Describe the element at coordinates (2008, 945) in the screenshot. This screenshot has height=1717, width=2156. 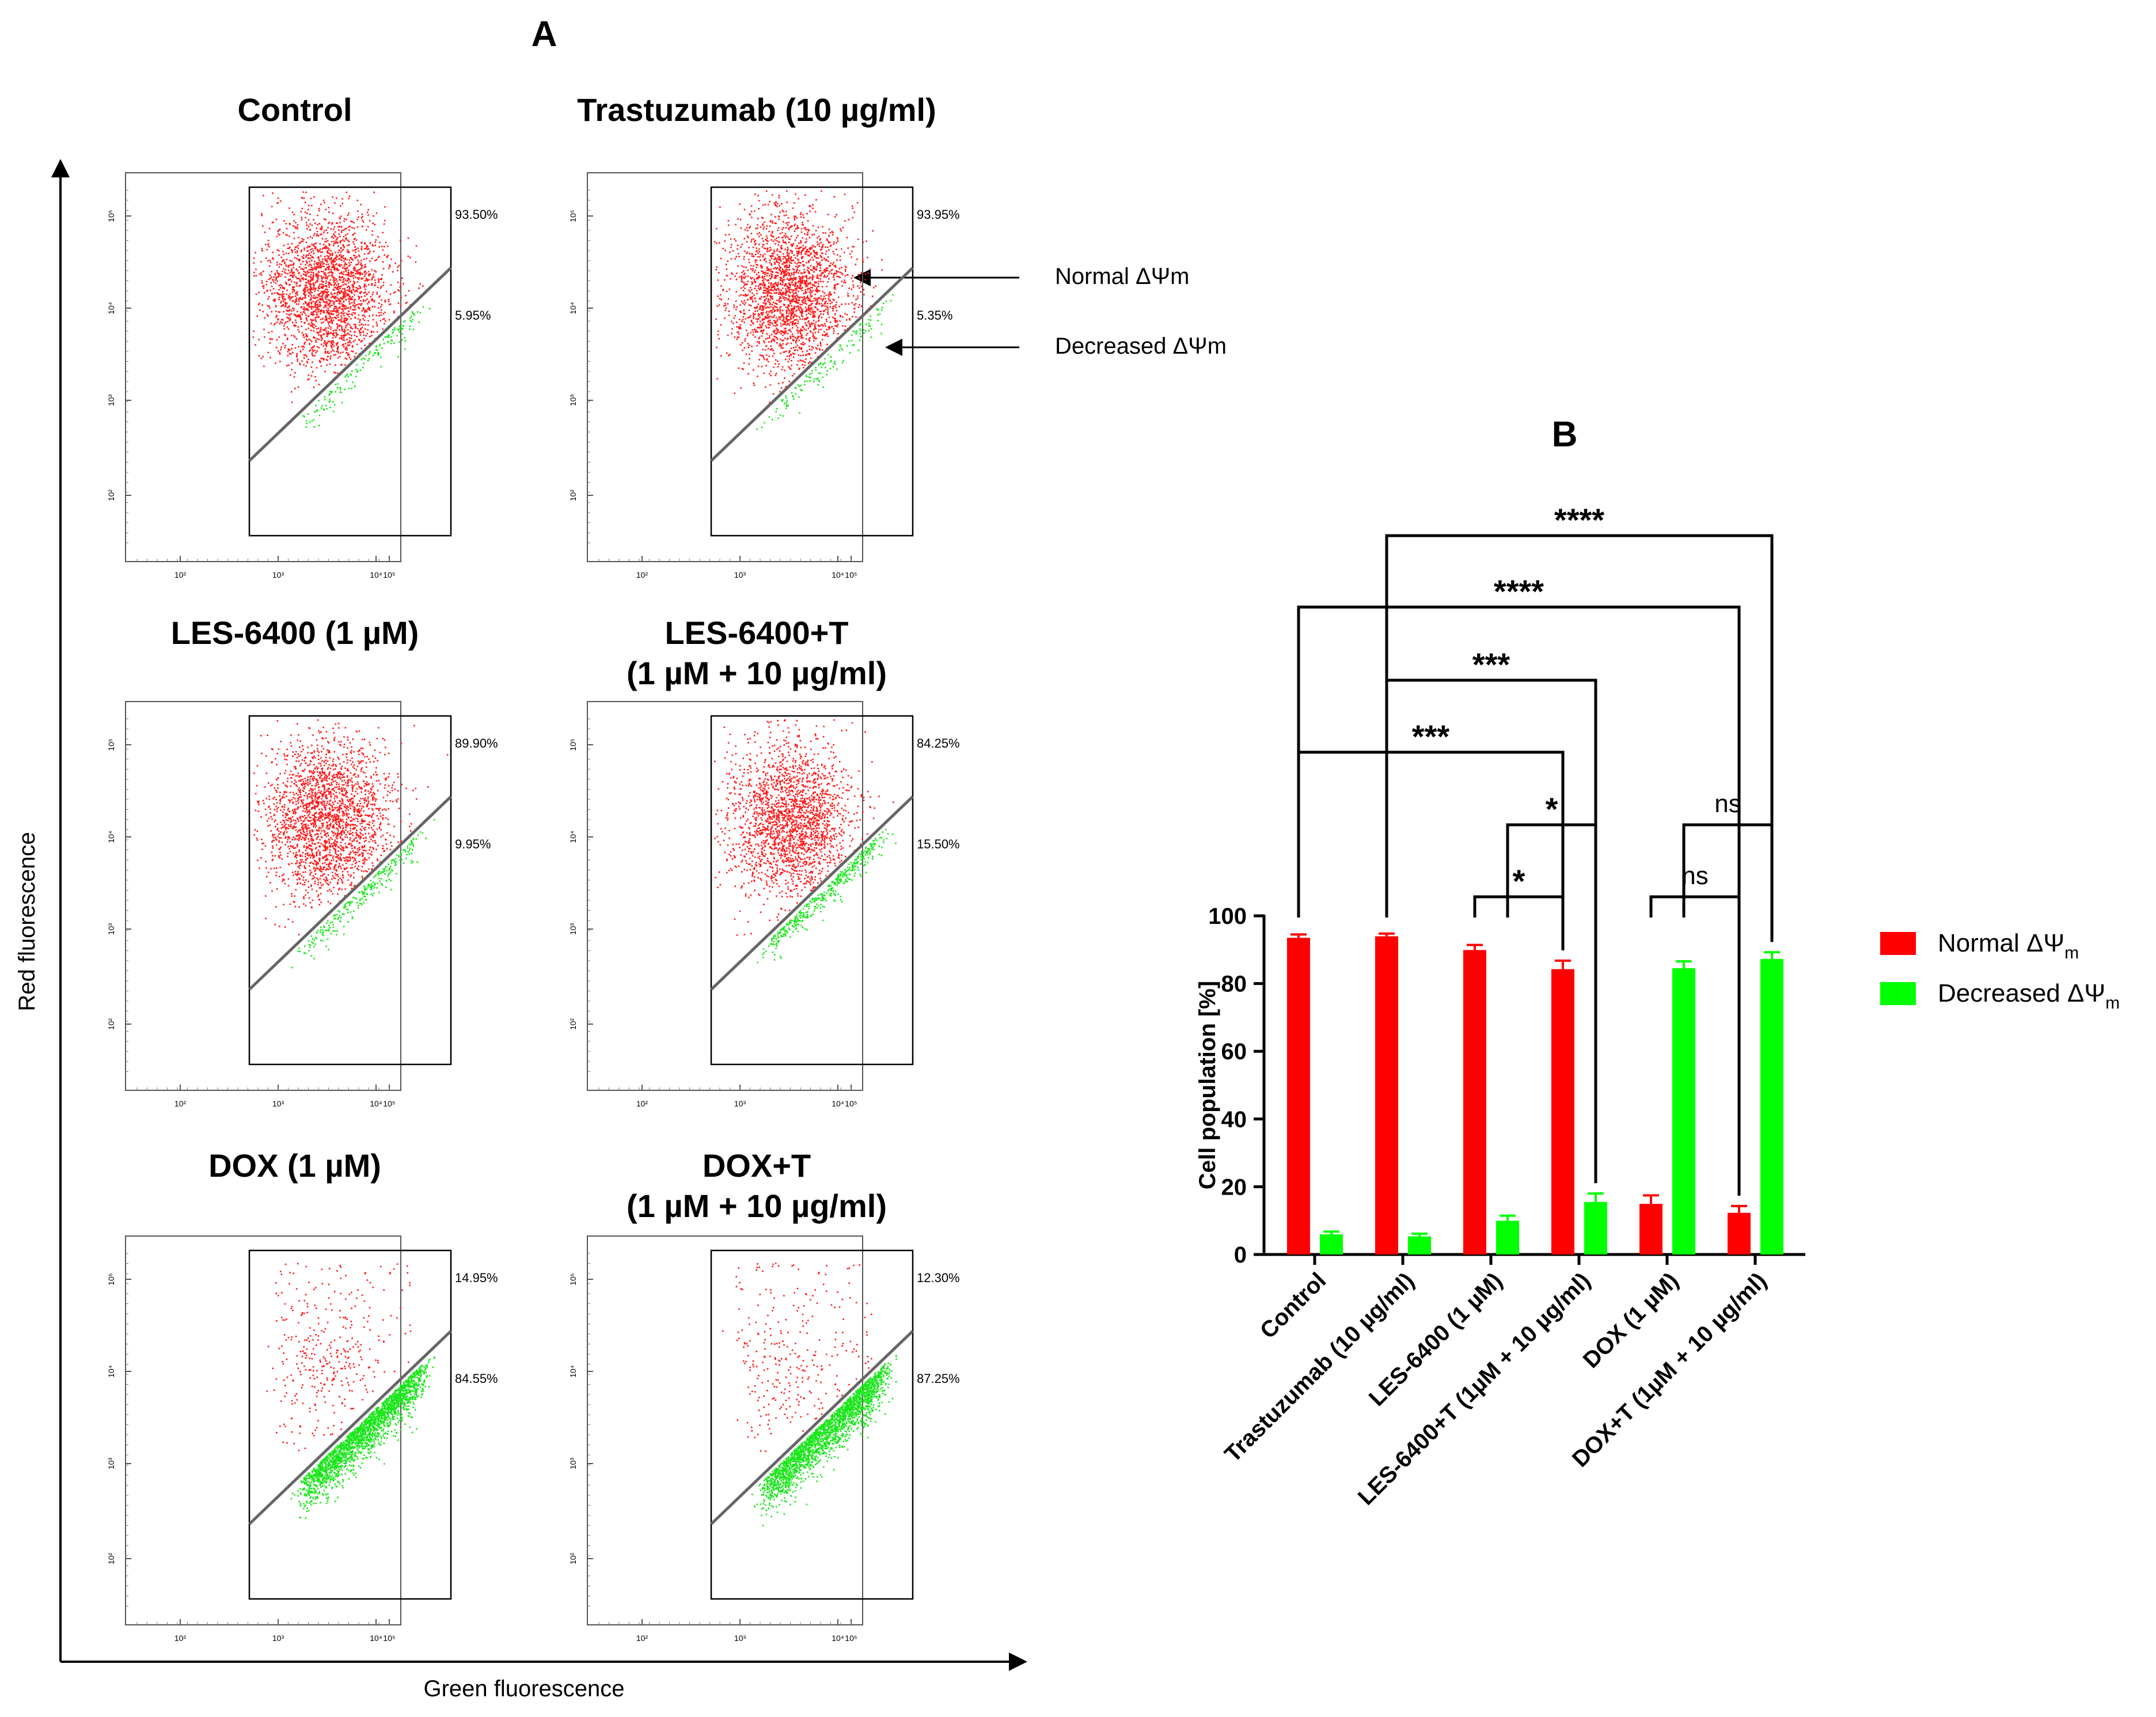
I see `legend-label: Normal ΔΨm` at that location.